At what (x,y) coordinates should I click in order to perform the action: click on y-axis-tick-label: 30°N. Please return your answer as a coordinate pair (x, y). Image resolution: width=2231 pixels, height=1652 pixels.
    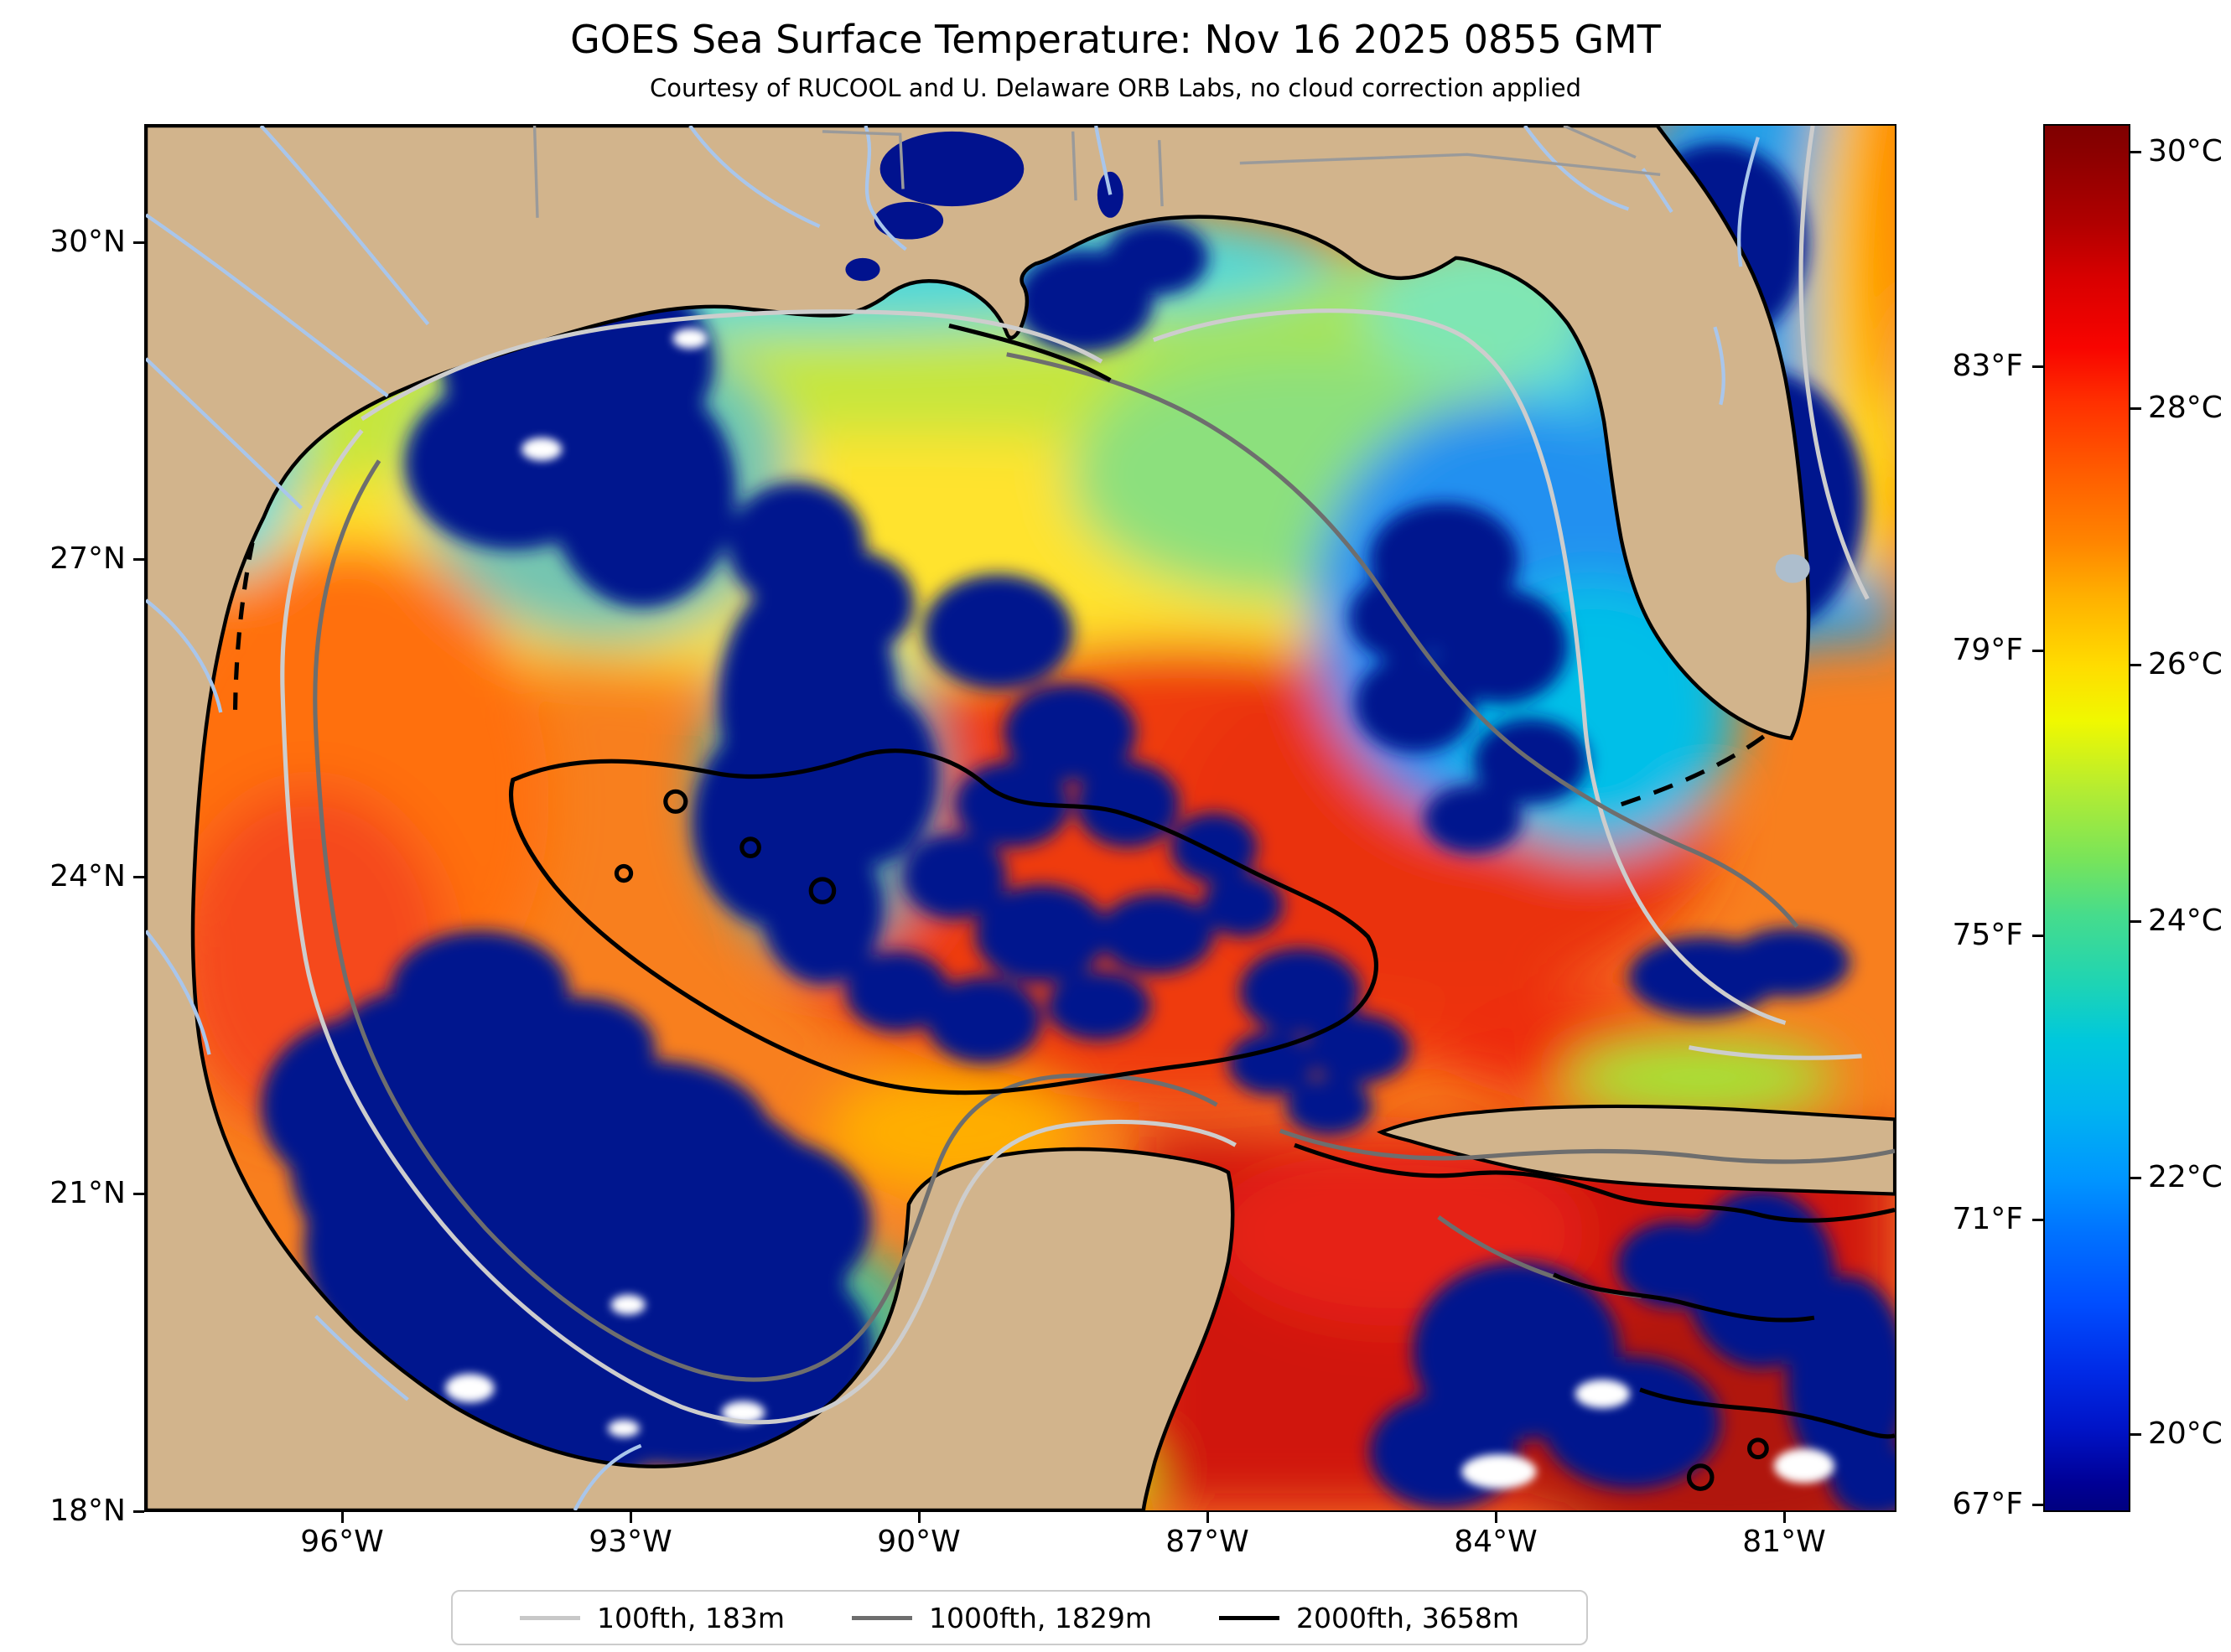
    Looking at the image, I should click on (87, 242).